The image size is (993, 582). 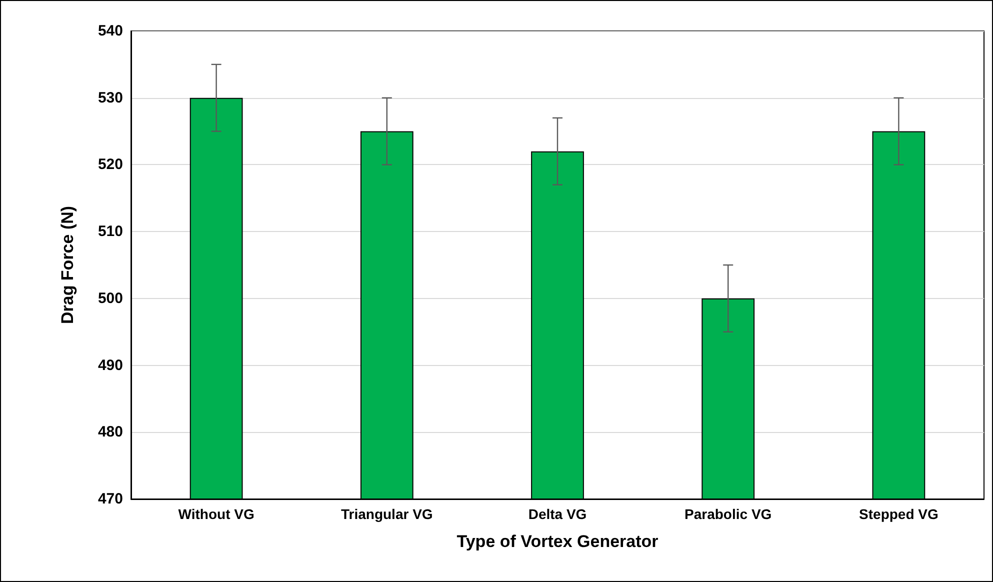 I want to click on x-tick-label: Delta VG, so click(x=557, y=514).